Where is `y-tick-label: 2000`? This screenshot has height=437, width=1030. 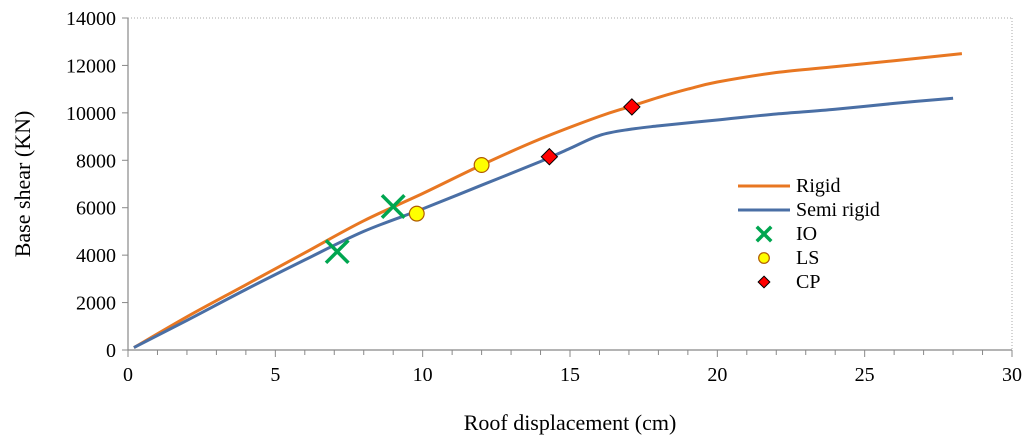 y-tick-label: 2000 is located at coordinates (96, 304).